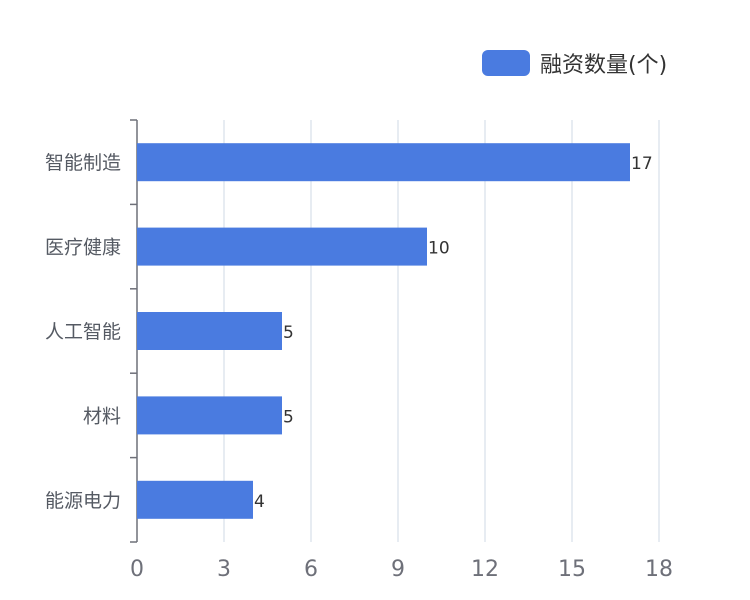  Describe the element at coordinates (506, 63) in the screenshot. I see `legend-swatch` at that location.